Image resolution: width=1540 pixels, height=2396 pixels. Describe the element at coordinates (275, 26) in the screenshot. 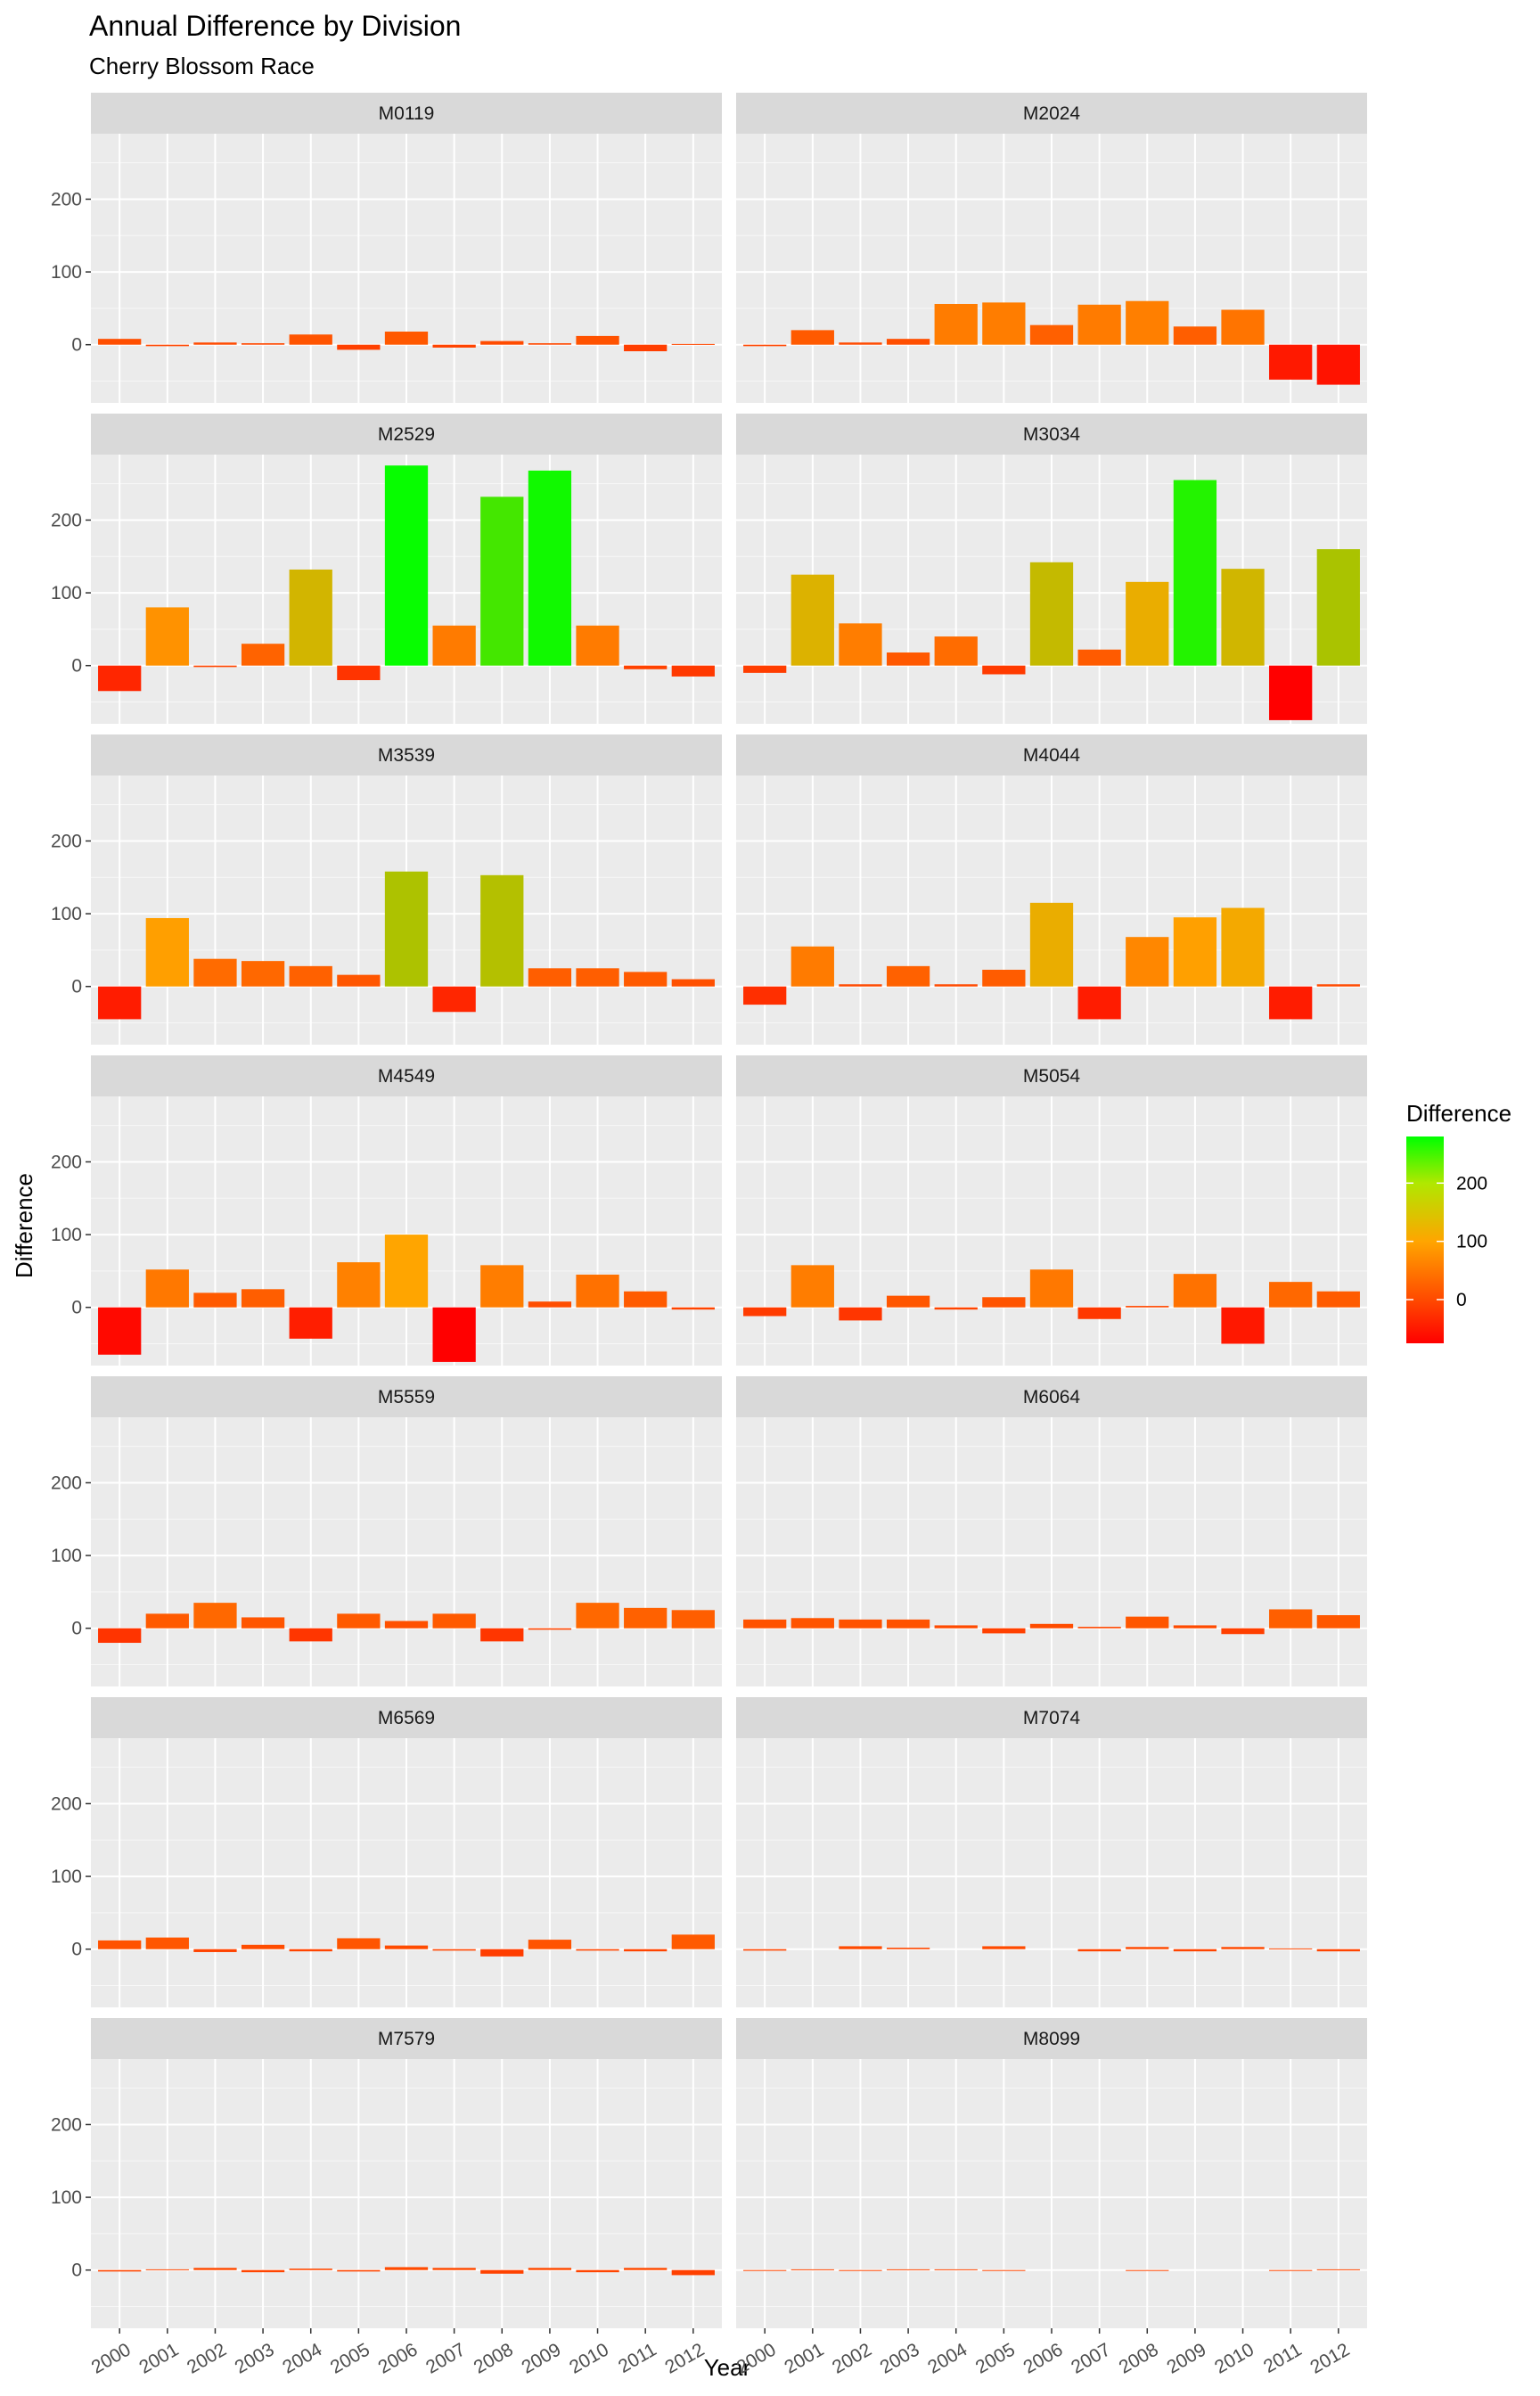

I see `chart-title: Annual Difference by Division` at that location.